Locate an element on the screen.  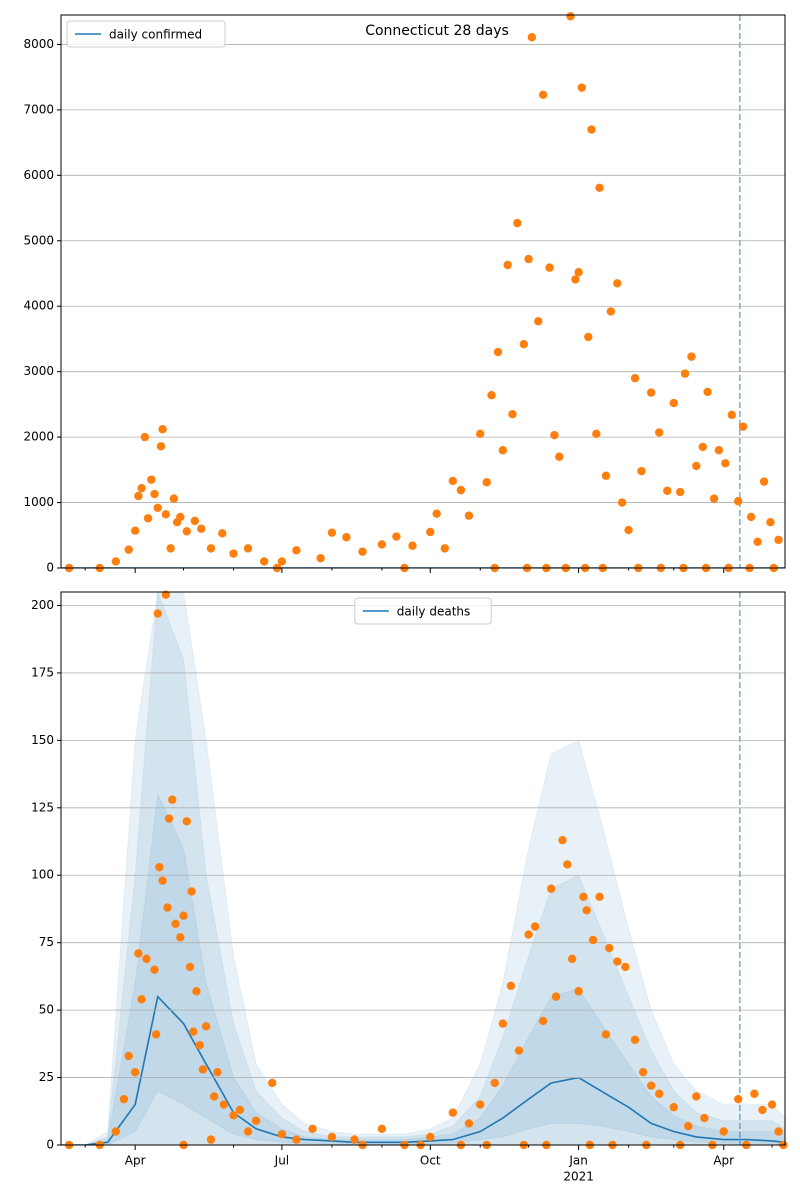
y-tick-label: 100 is located at coordinates (42, 875).